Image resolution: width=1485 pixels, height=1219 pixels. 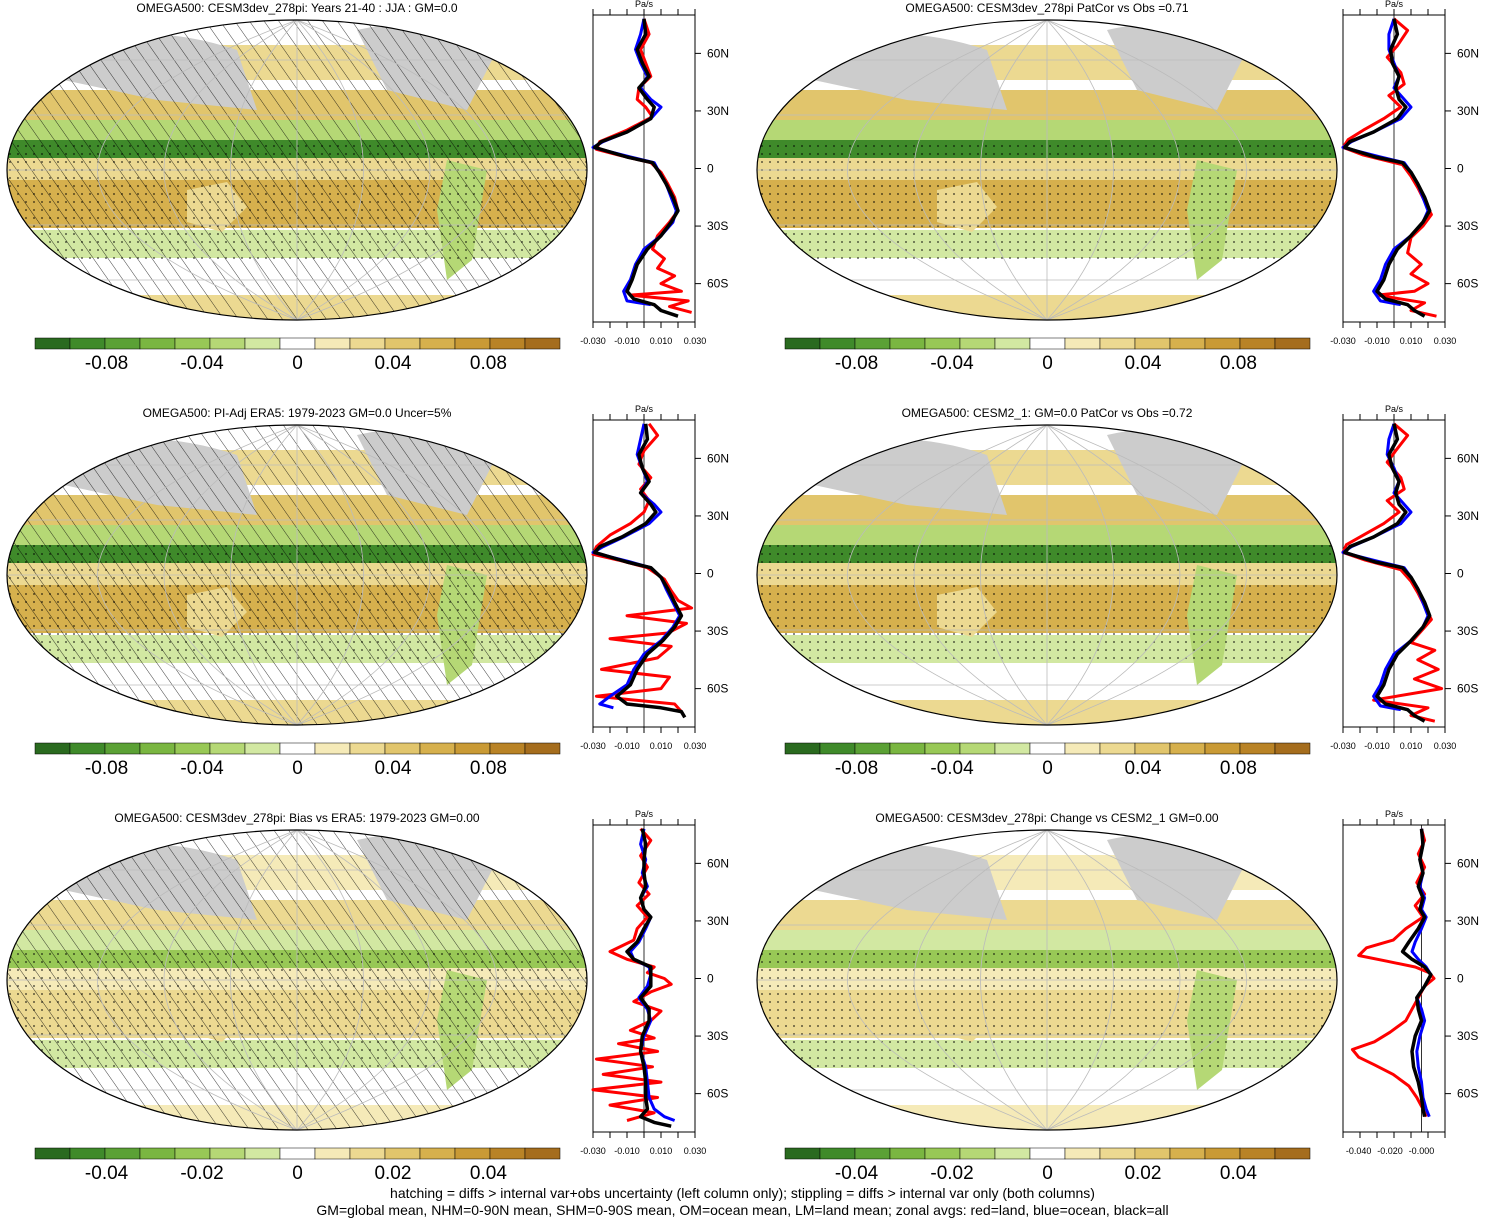 I want to click on map-field, so click(x=1047, y=980).